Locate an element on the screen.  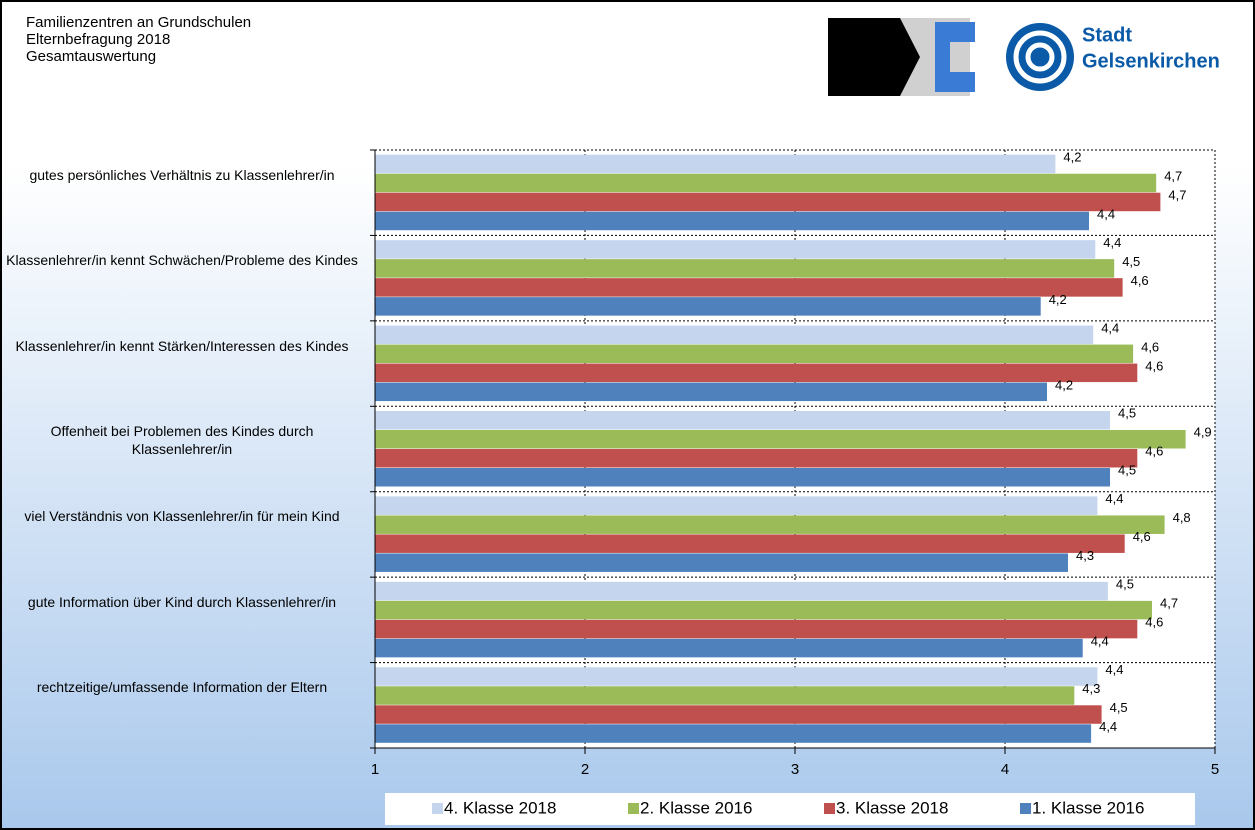
logo-ring is located at coordinates (1040, 57).